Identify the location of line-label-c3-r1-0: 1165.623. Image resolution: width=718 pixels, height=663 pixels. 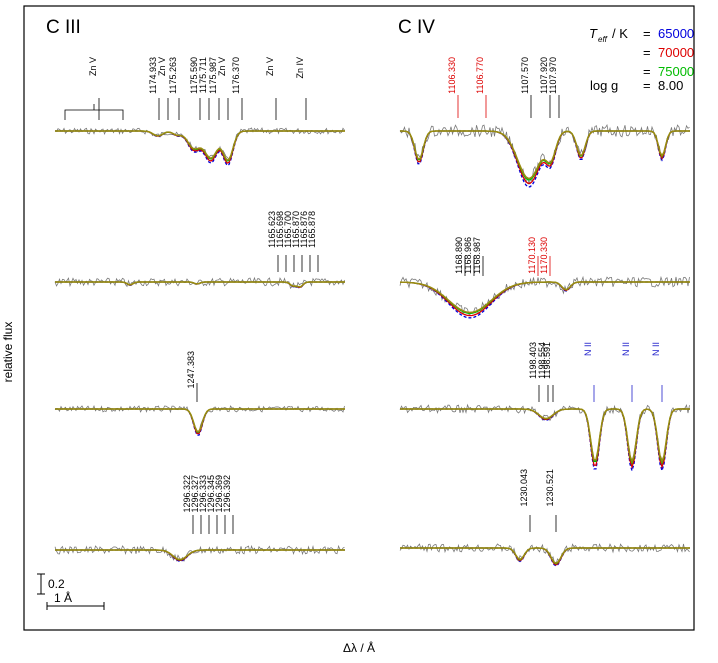
(272, 229).